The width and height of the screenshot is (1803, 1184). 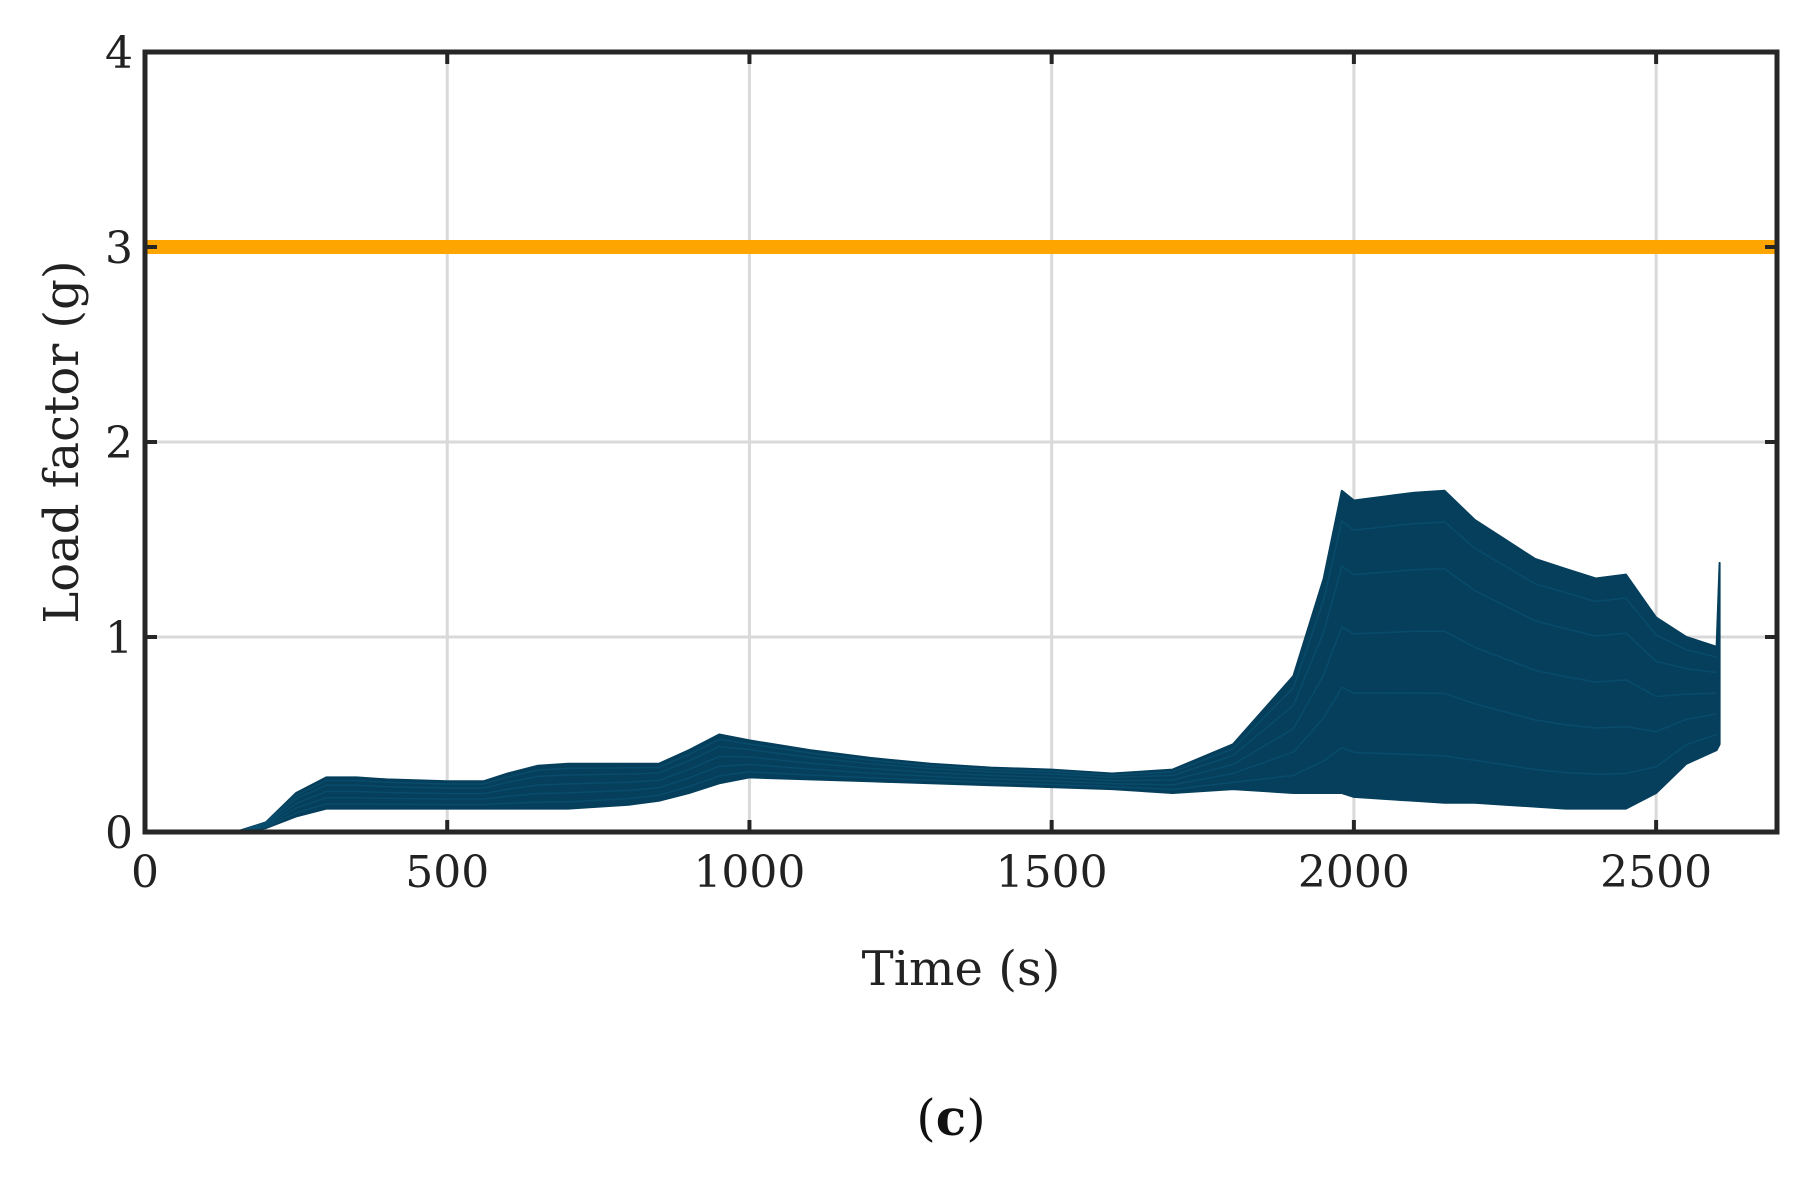 I want to click on x-tick-labels: 0 500 1000 1500 2000 2500, so click(x=921, y=872).